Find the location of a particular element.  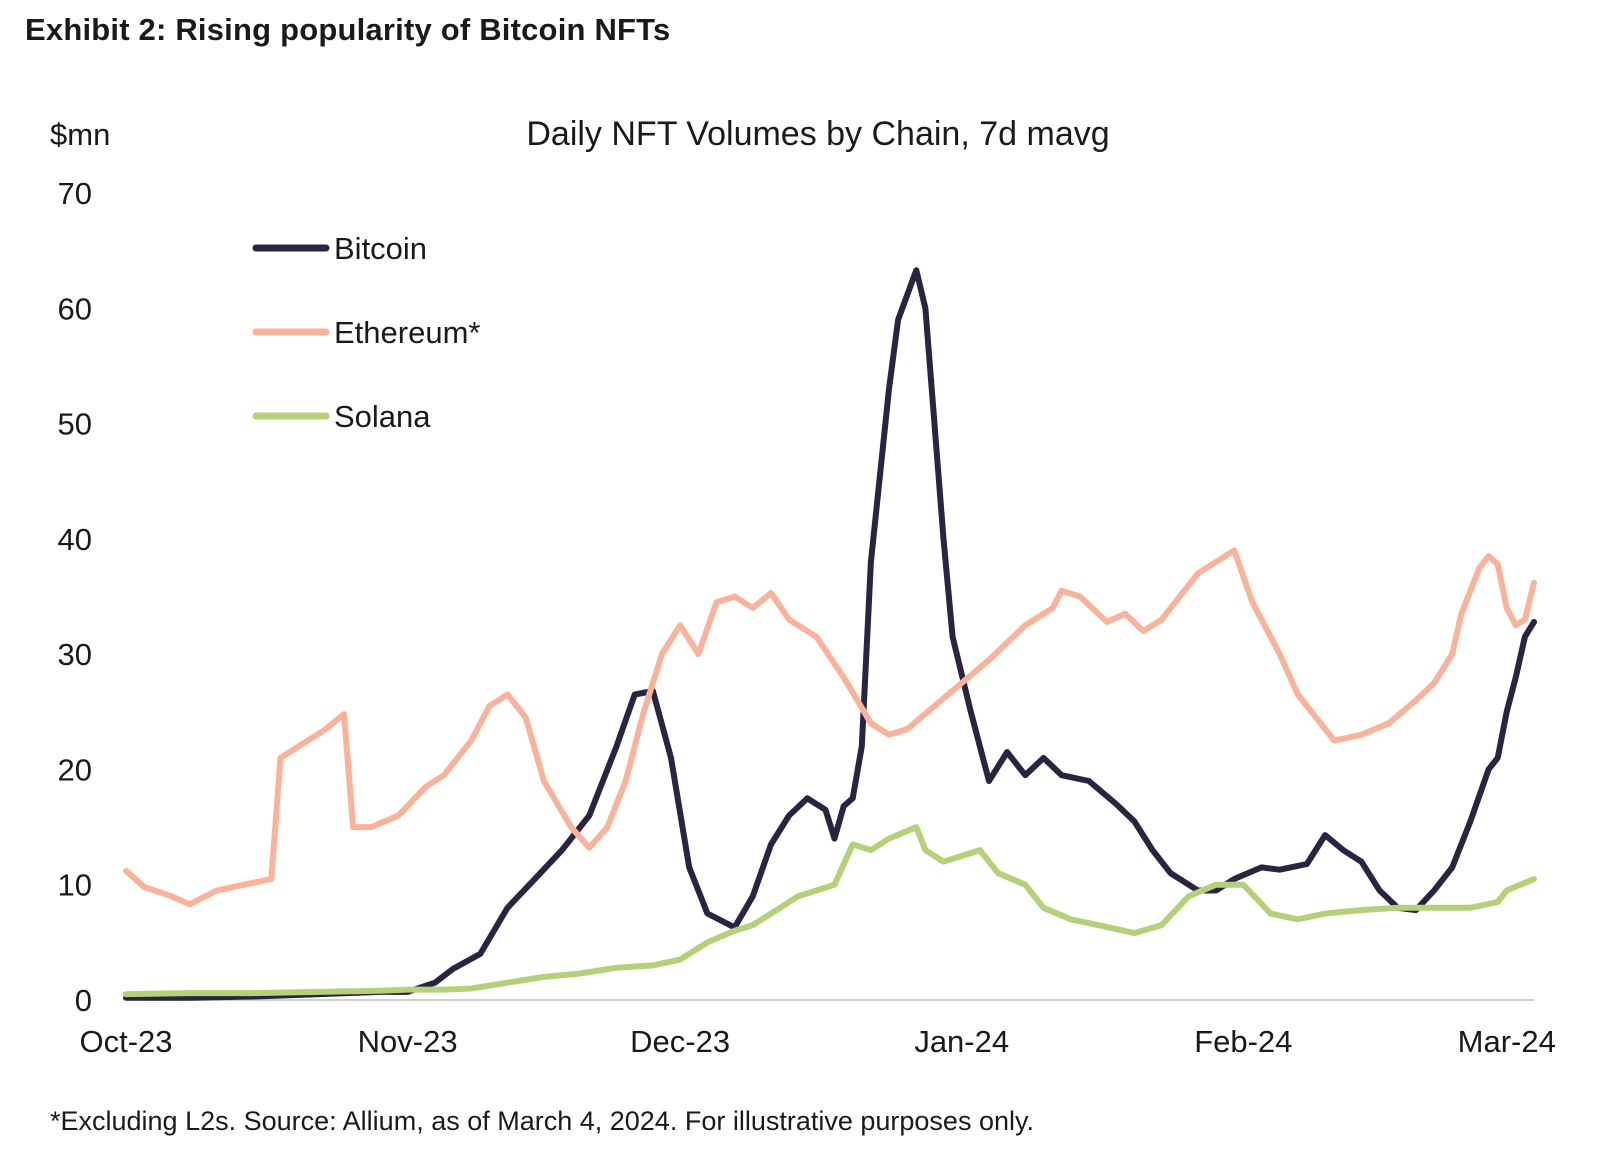

x-tick-label: Oct-23 is located at coordinates (125, 1041).